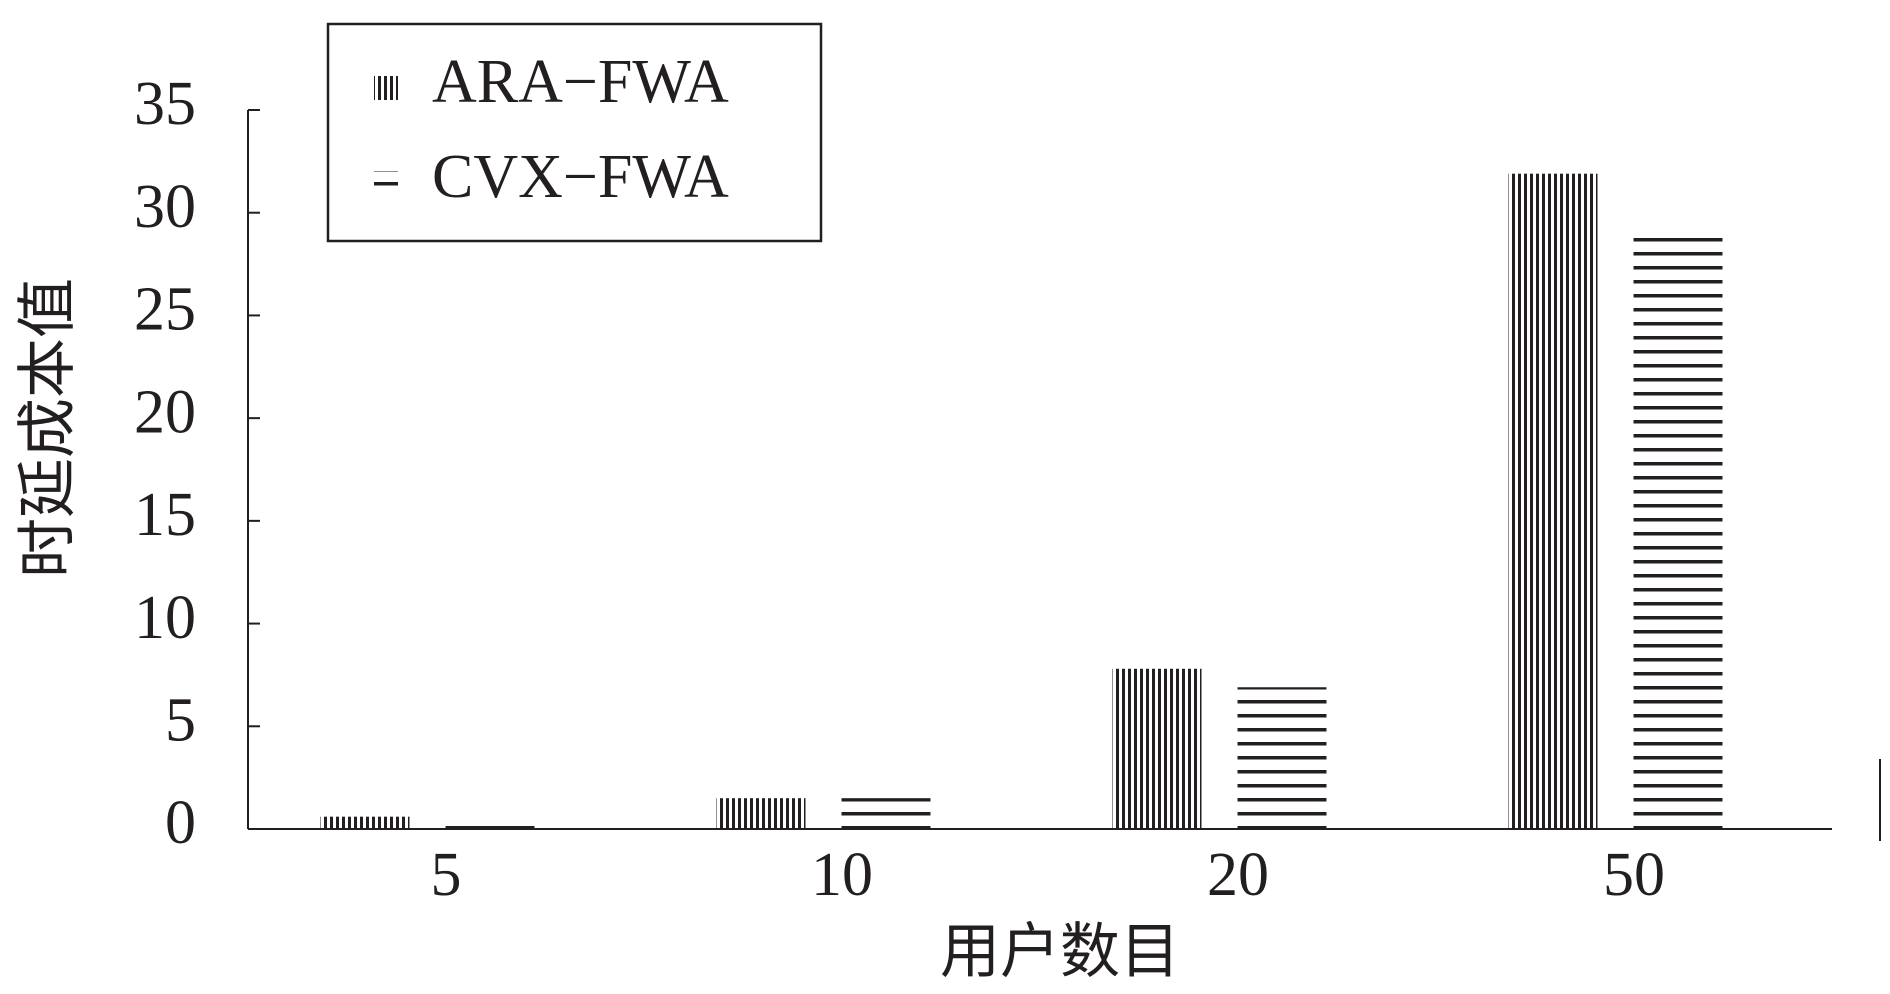 The width and height of the screenshot is (1890, 994). Describe the element at coordinates (580, 82) in the screenshot. I see `legend-label: ARA−FWA` at that location.